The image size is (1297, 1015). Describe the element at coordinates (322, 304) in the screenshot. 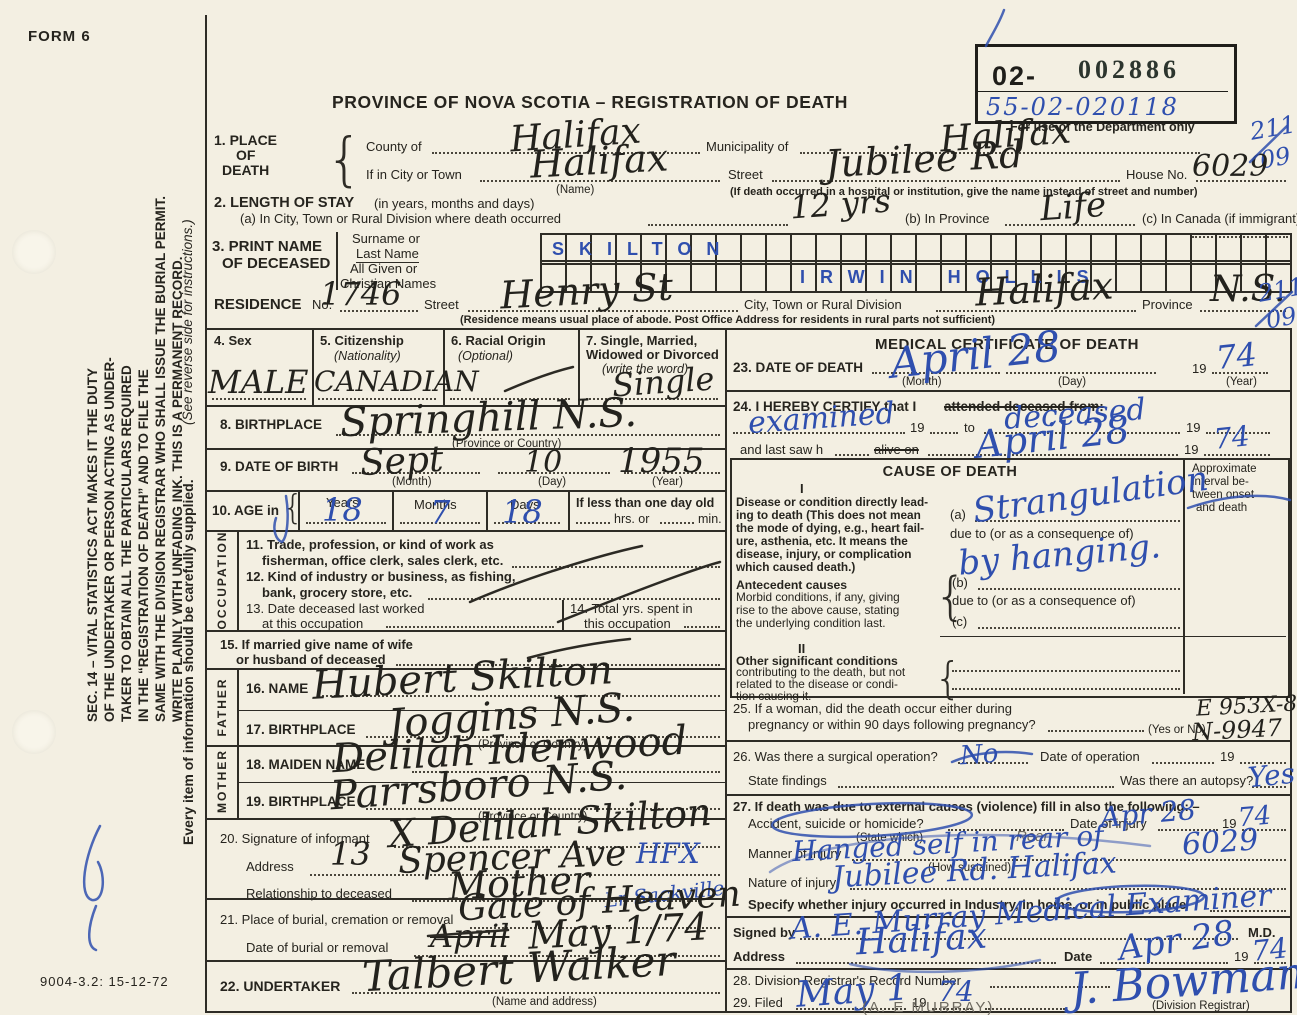

I see `residence-no-label: No.` at that location.